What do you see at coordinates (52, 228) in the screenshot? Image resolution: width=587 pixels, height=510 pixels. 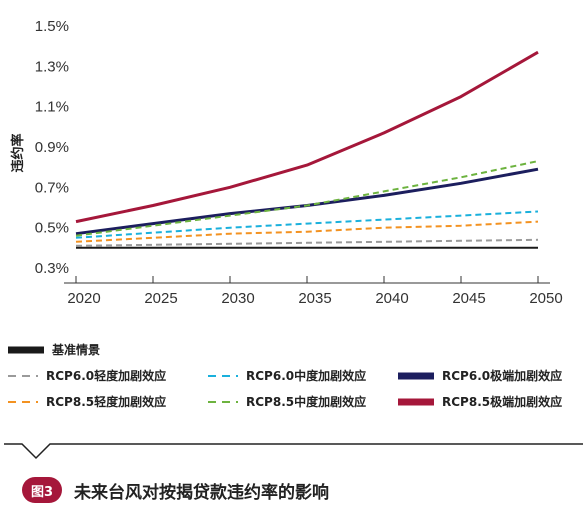 I see `y-tick-label: 0.5%` at bounding box center [52, 228].